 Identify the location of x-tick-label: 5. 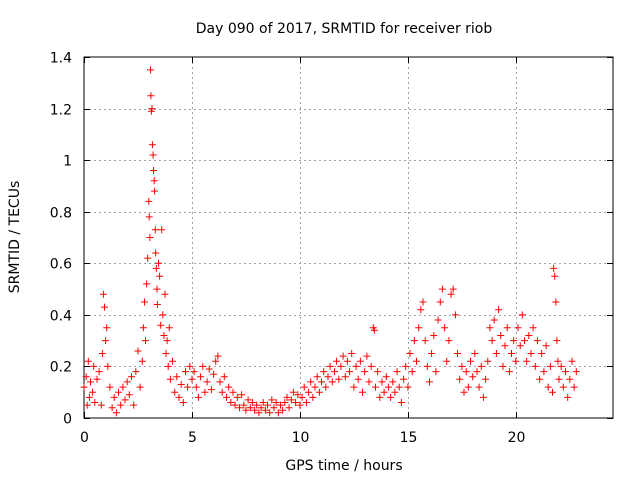
(192, 438).